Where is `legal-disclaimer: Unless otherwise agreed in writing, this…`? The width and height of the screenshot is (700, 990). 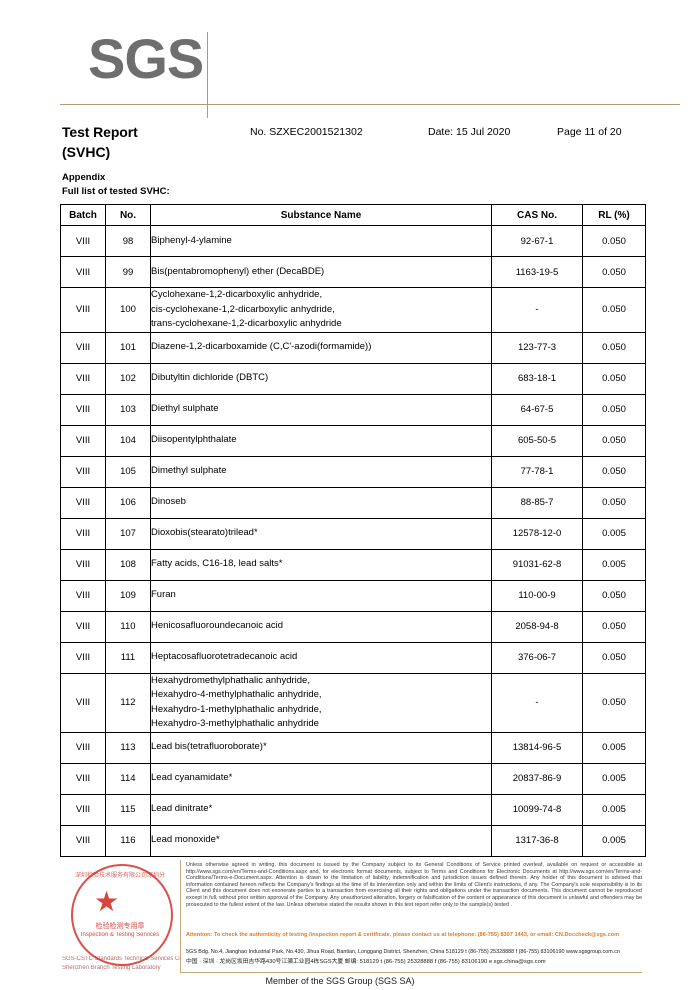 legal-disclaimer: Unless otherwise agreed in writing, this… is located at coordinates (414, 885).